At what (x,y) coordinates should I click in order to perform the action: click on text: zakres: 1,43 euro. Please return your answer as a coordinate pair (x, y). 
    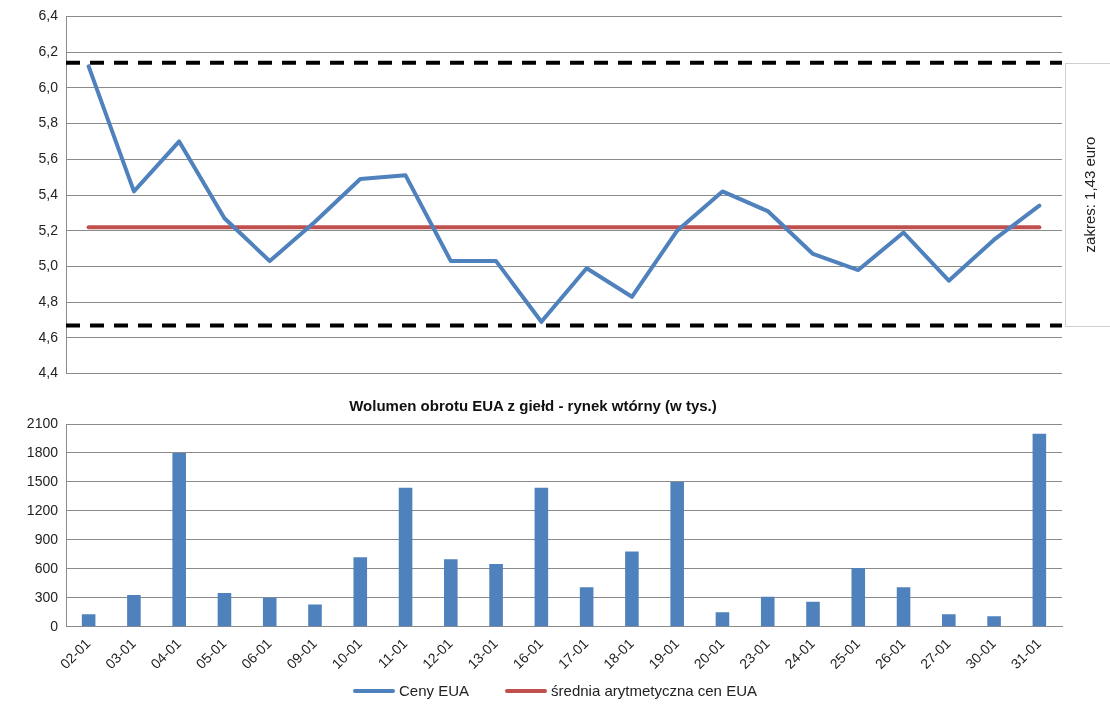
    Looking at the image, I should click on (1090, 194).